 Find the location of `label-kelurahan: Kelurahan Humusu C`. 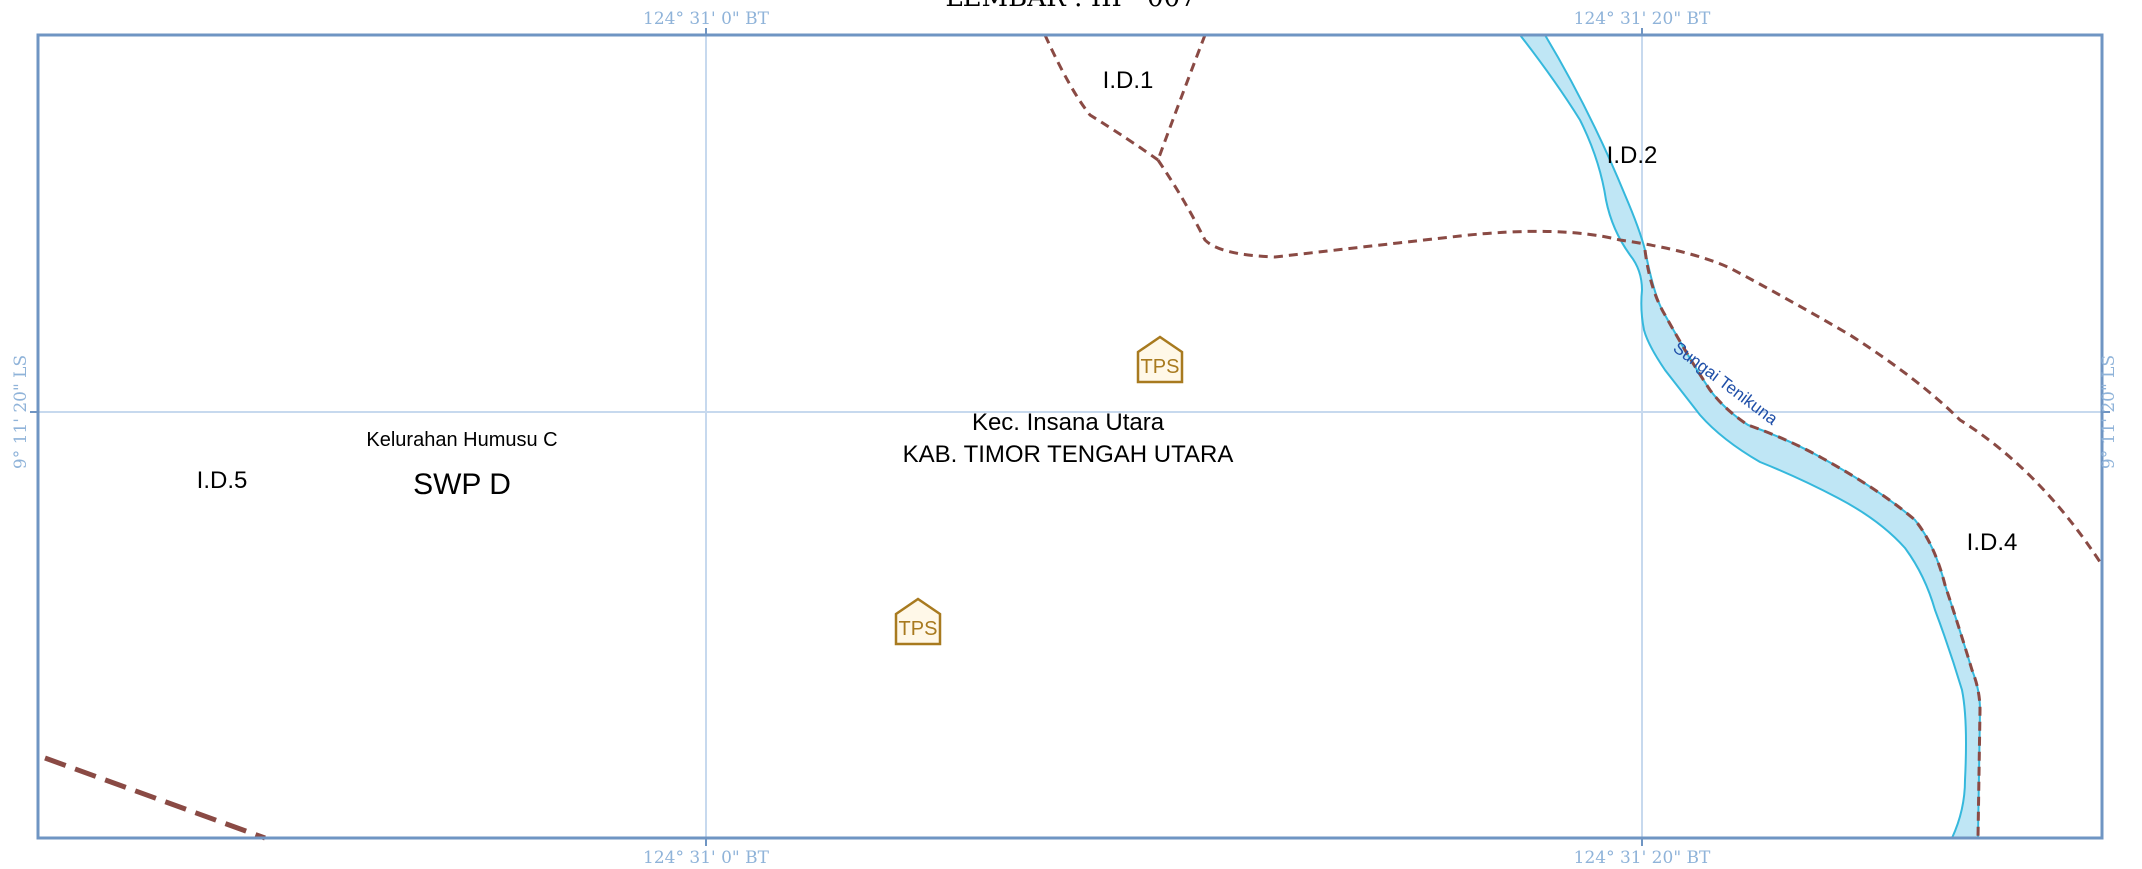

label-kelurahan: Kelurahan Humusu C is located at coordinates (461, 440).